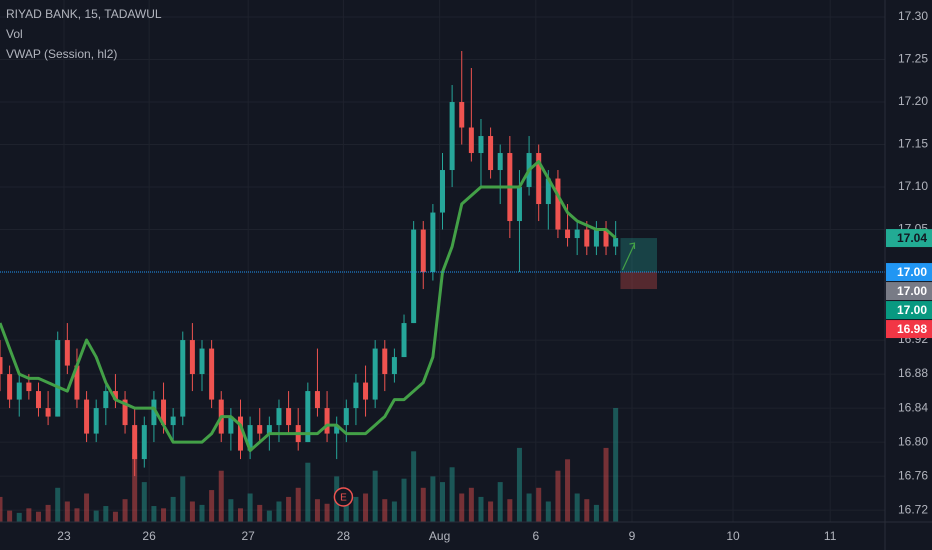 This screenshot has height=550, width=932. What do you see at coordinates (913, 186) in the screenshot?
I see `y-tick-label: 17.10` at bounding box center [913, 186].